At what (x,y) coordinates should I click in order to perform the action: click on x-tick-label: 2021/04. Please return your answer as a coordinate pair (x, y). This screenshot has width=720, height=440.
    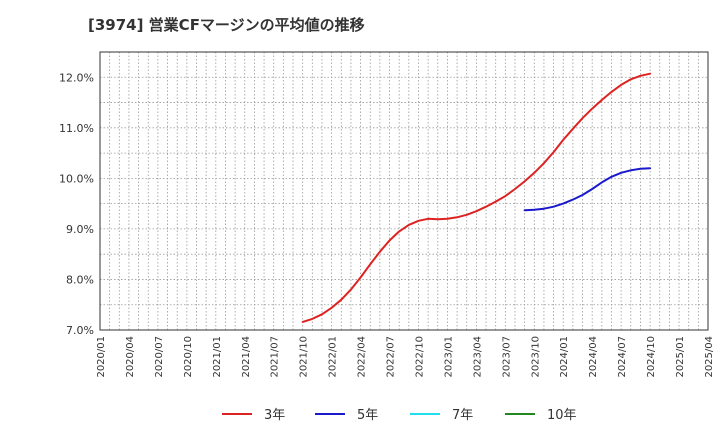
    Looking at the image, I should click on (246, 357).